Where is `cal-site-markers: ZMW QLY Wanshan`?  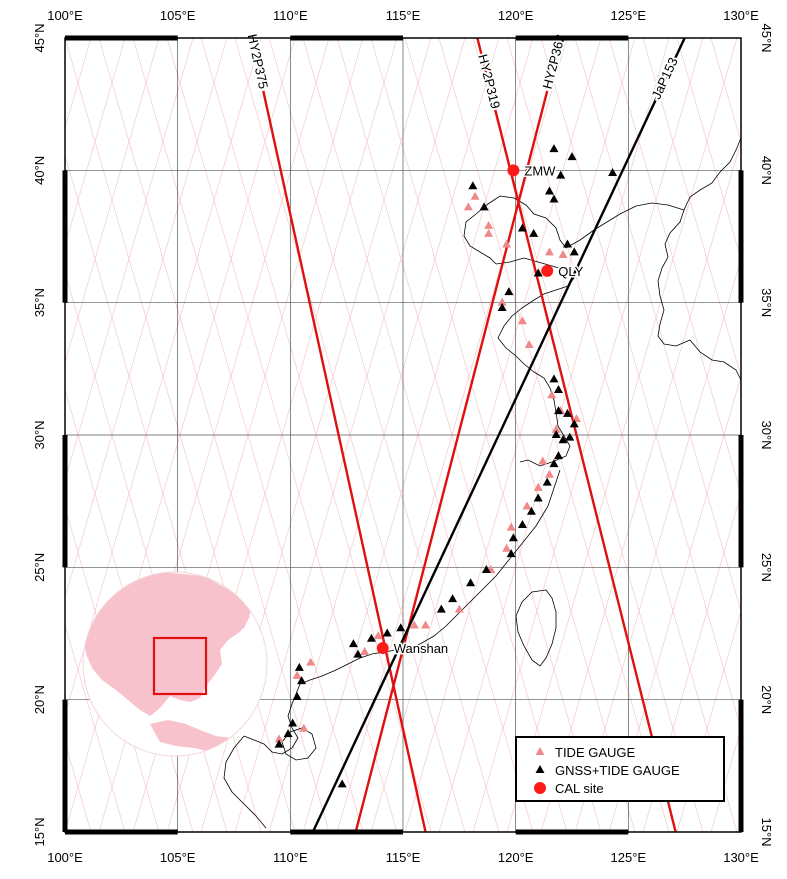
cal-site-markers: ZMW QLY Wanshan is located at coordinates (480, 410).